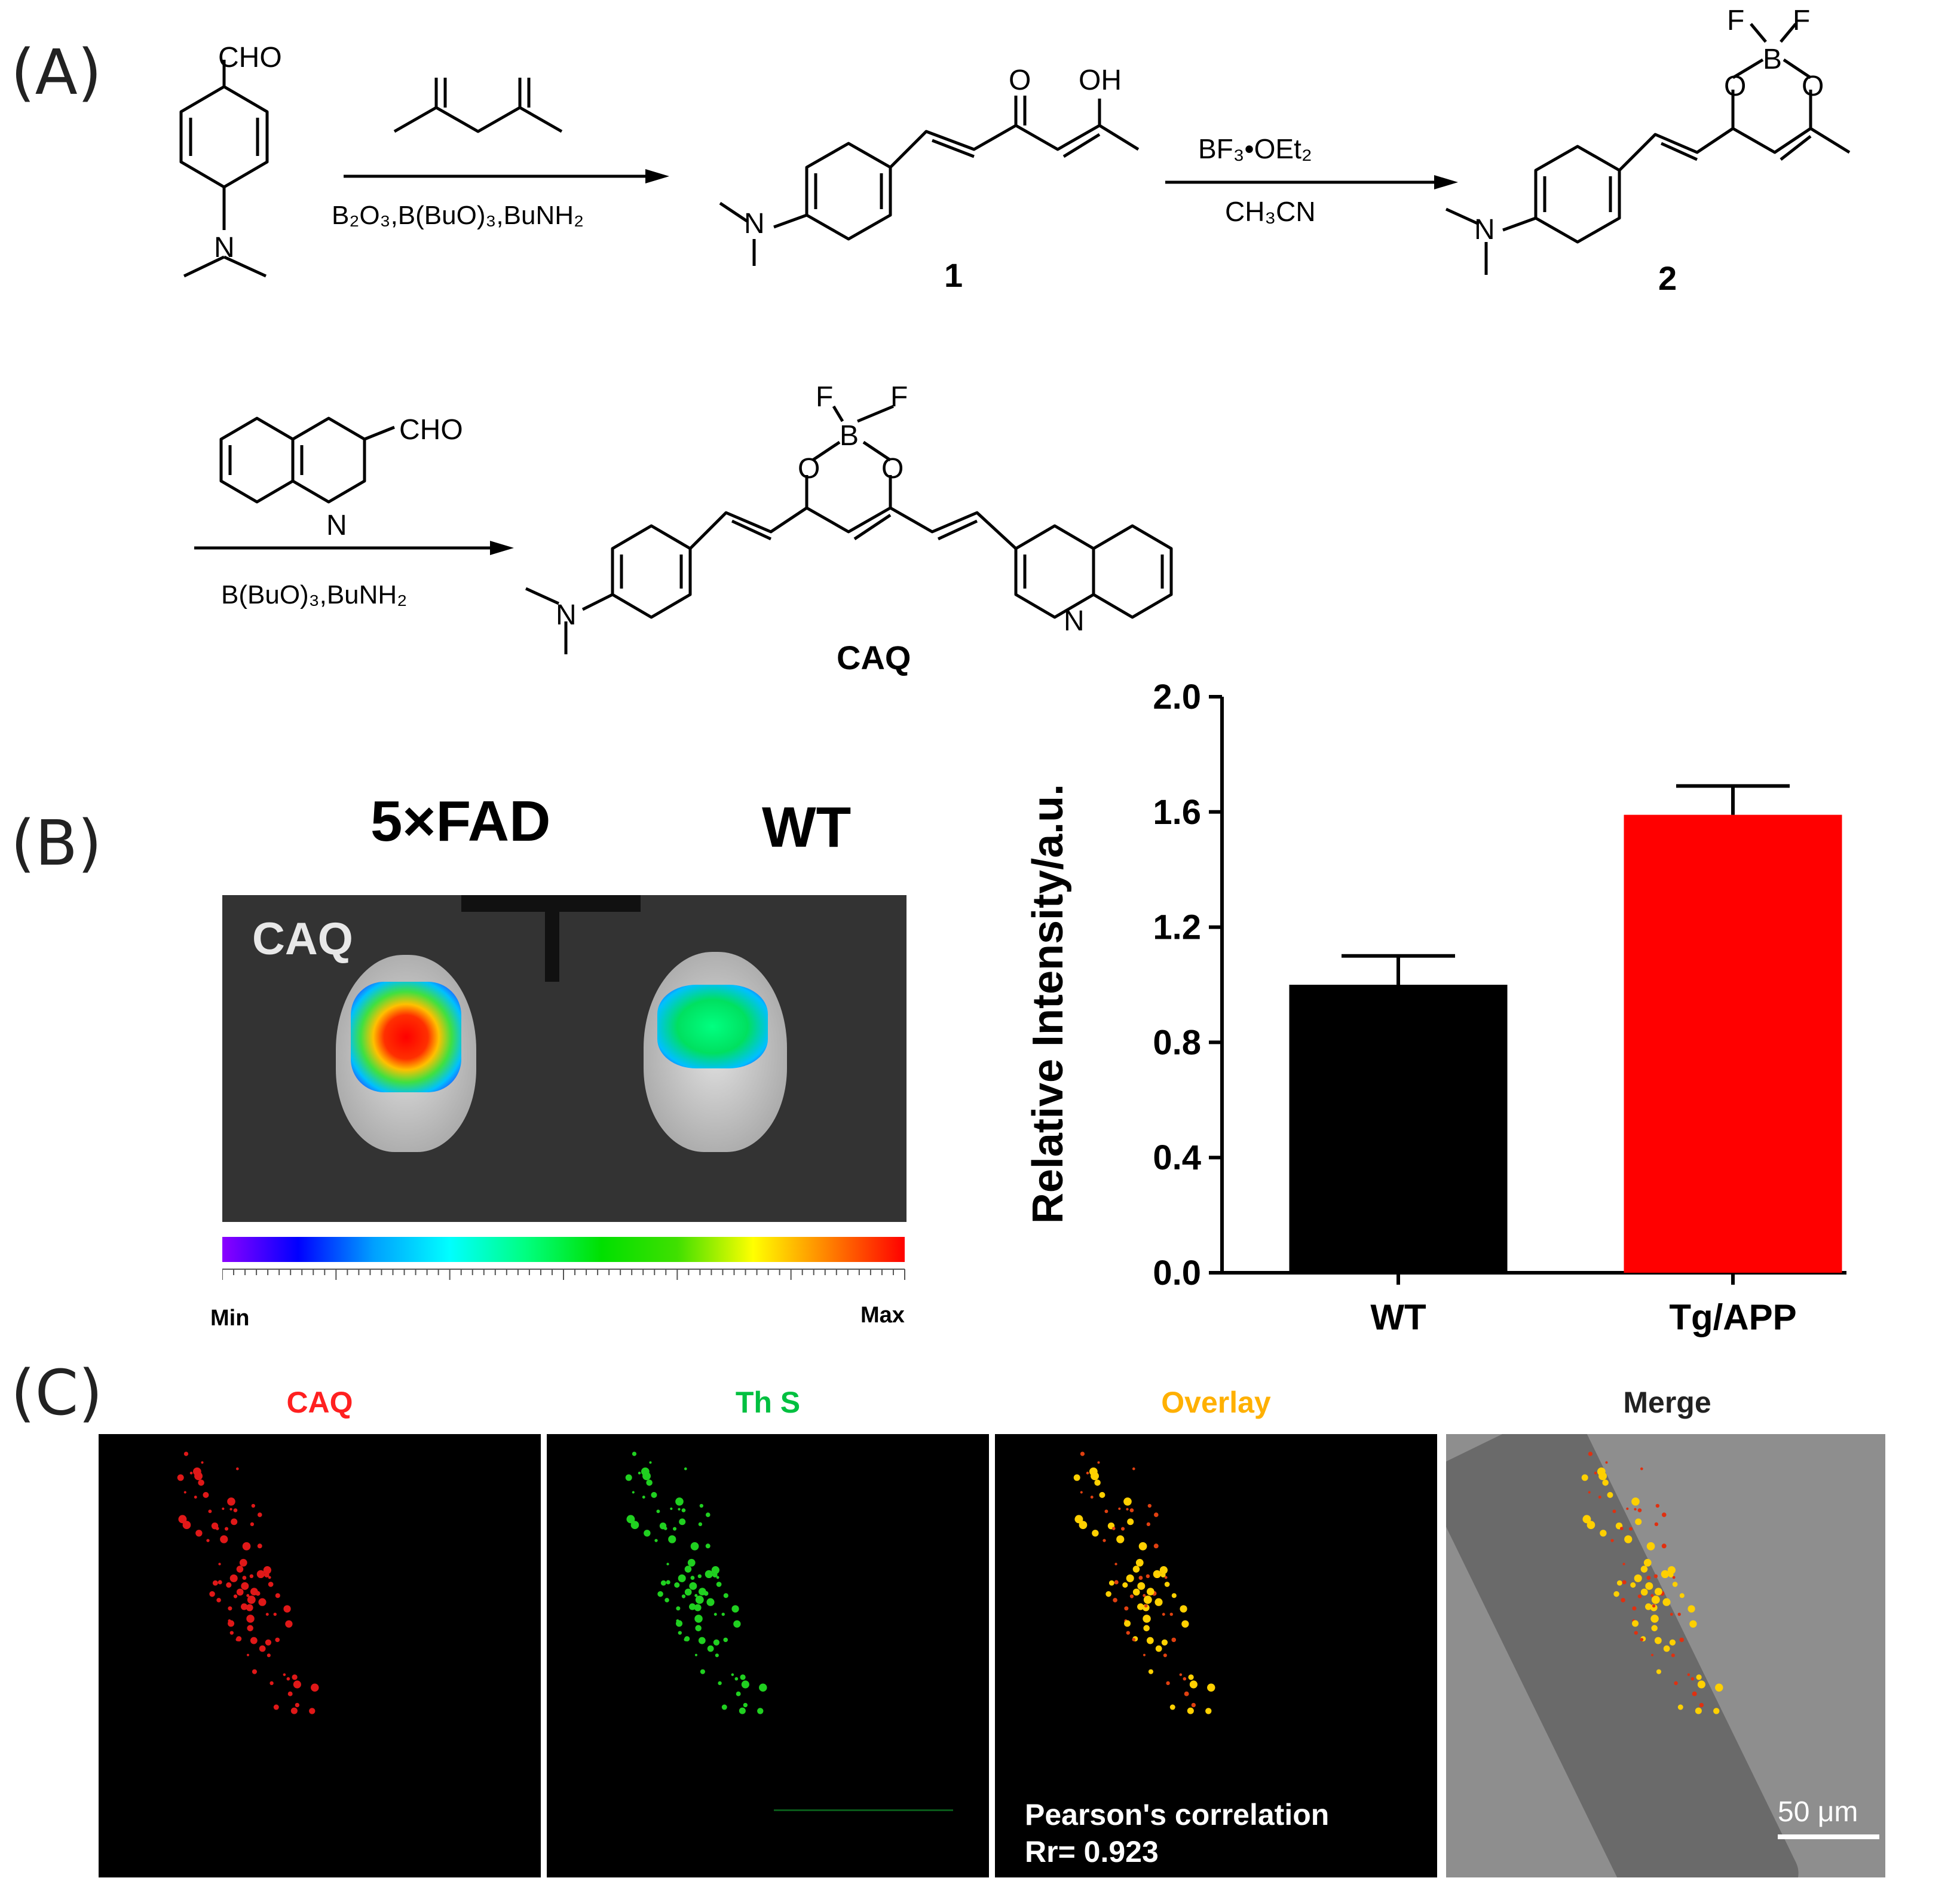 Image resolution: width=1960 pixels, height=1890 pixels. Describe the element at coordinates (1132, 571) in the screenshot. I see `caq-quinoline-ring-b` at that location.